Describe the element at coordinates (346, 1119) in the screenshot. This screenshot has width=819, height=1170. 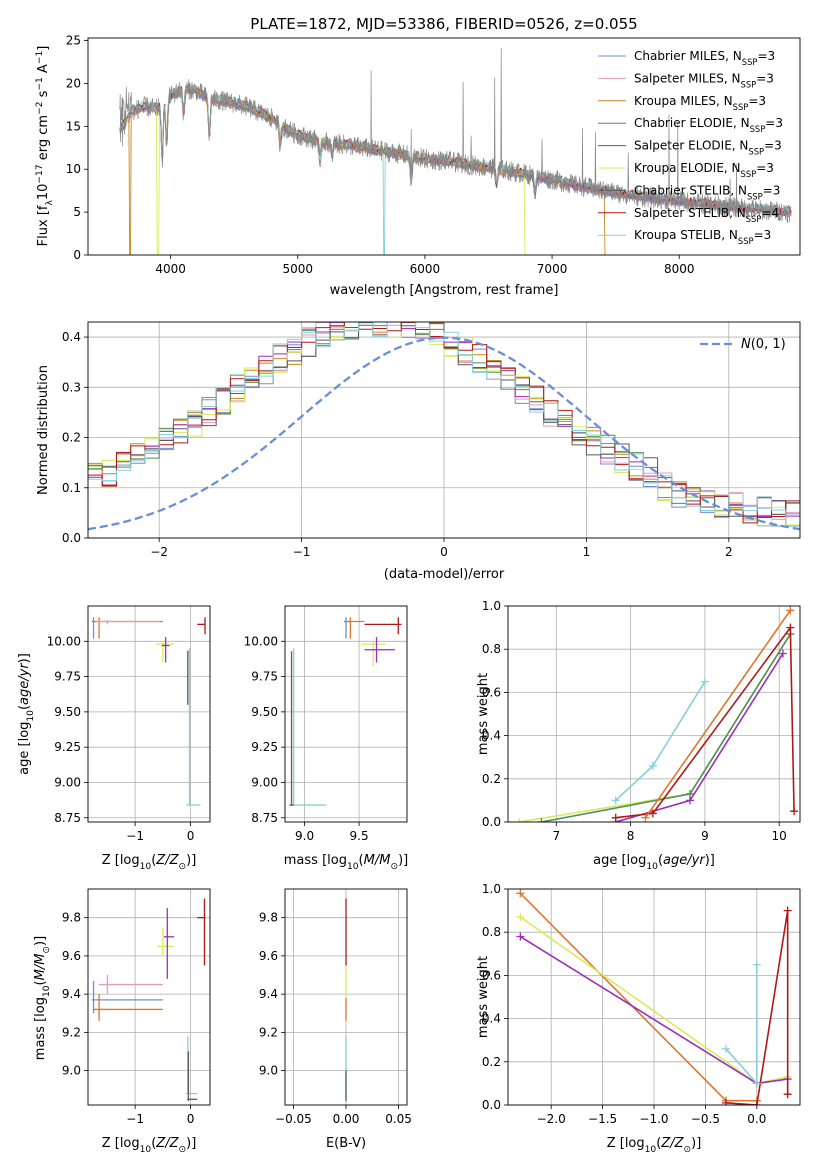
I see `x-tick-label: 0.00` at that location.